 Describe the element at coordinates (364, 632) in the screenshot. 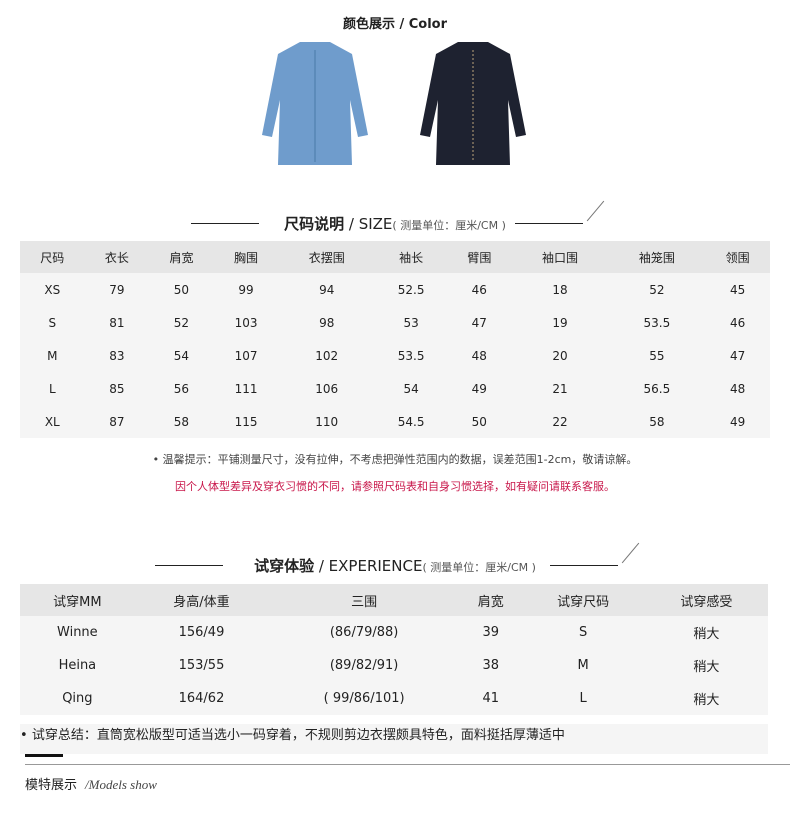

I see `table-cell: (86/79/88)` at that location.